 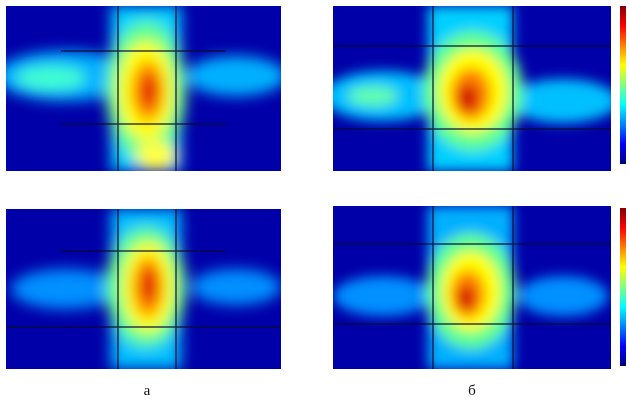 What do you see at coordinates (623, 85) in the screenshot?
I see `colorbar-top` at bounding box center [623, 85].